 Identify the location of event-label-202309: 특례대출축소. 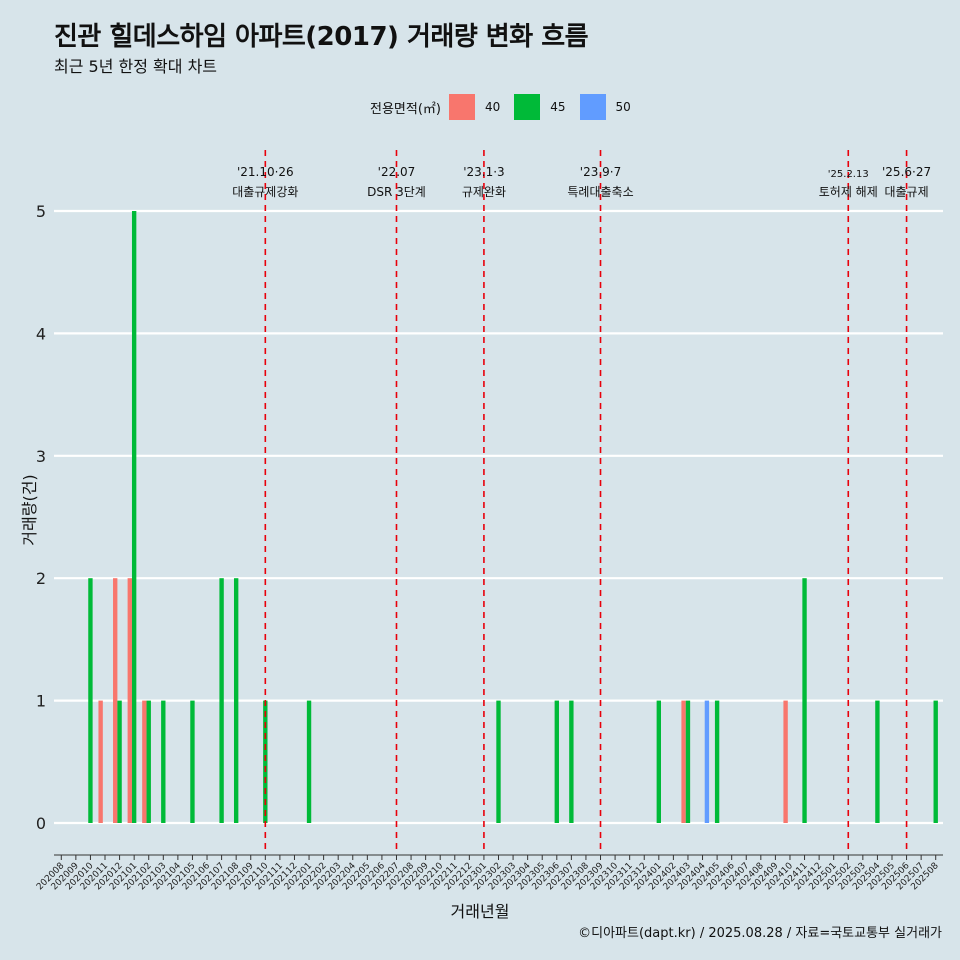
(600, 192).